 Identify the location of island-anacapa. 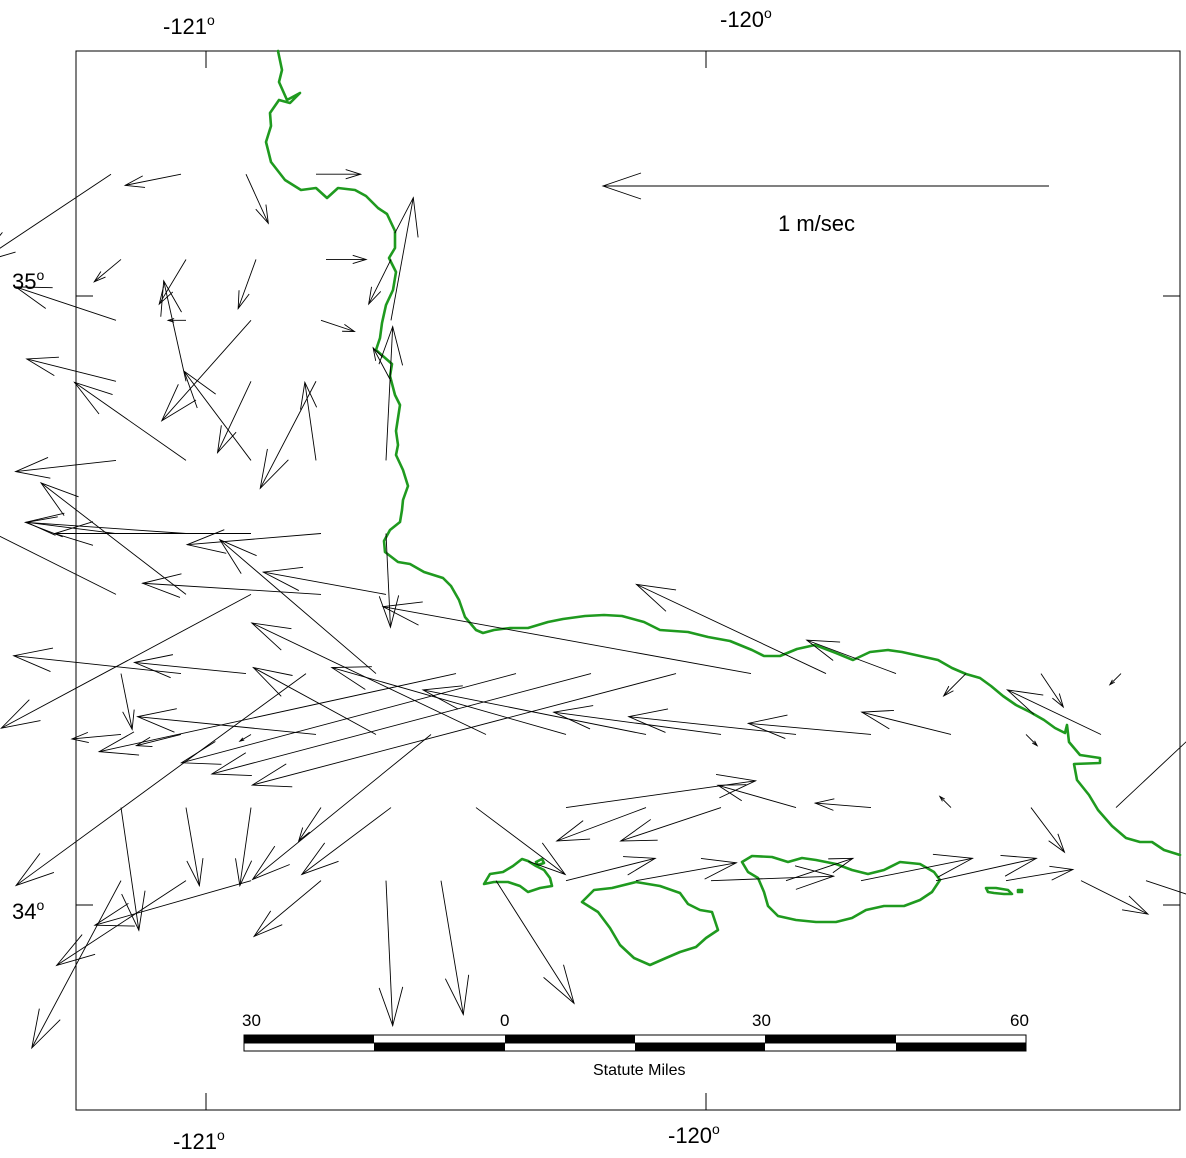
(999, 891).